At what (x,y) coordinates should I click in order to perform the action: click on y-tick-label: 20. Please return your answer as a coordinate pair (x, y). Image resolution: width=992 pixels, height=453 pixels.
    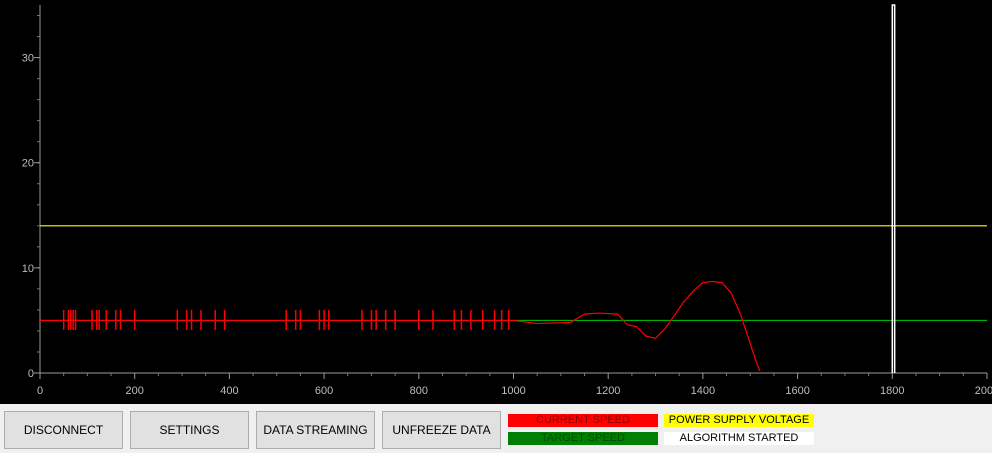
    Looking at the image, I should click on (28, 164).